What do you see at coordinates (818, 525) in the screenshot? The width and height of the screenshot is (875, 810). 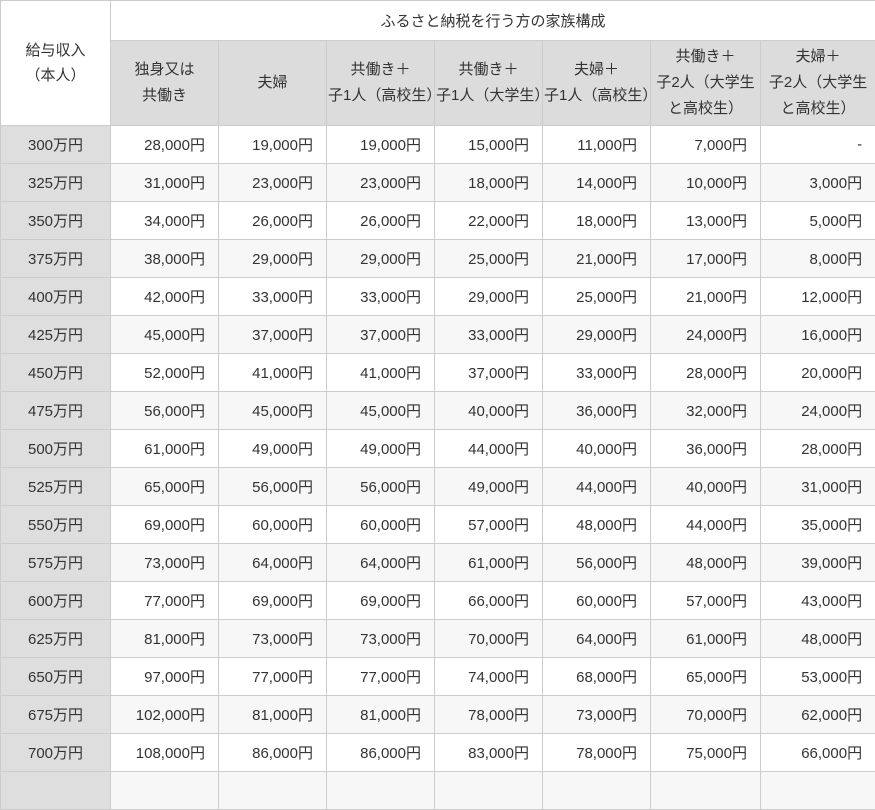 I see `amount-cell: 35,000円` at bounding box center [818, 525].